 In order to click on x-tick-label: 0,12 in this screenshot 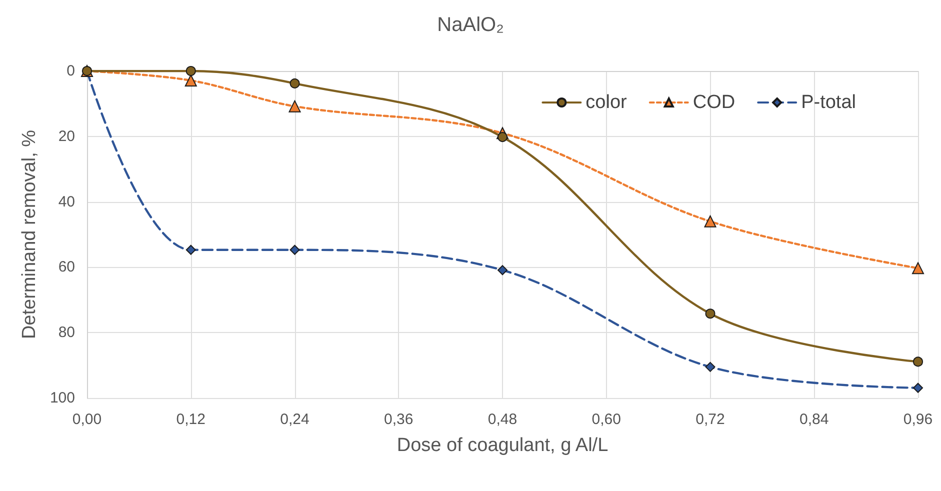, I will do `click(191, 419)`.